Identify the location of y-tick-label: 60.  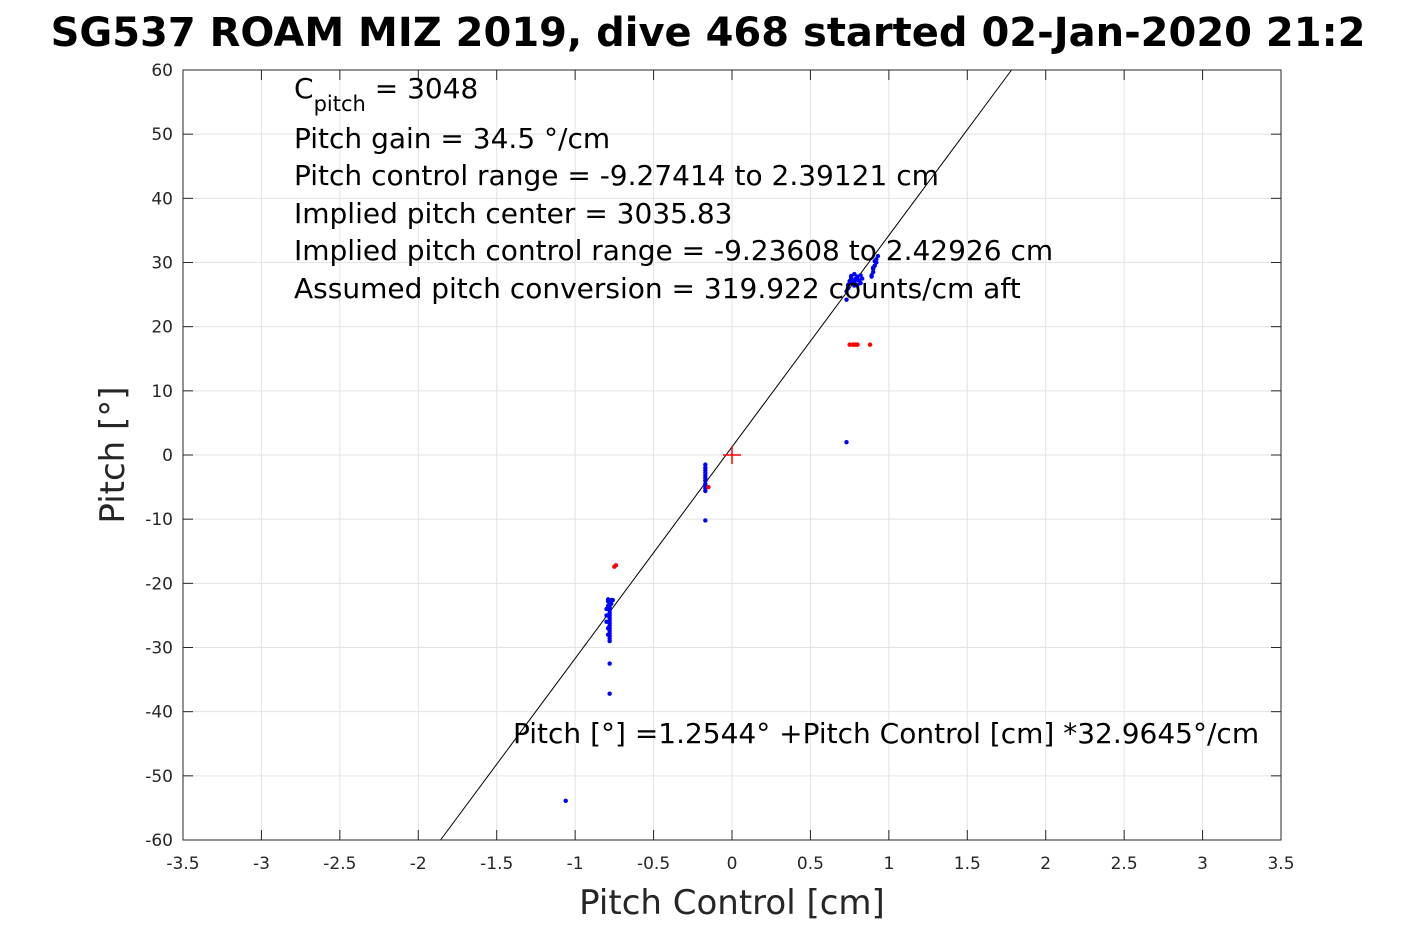
(162, 71).